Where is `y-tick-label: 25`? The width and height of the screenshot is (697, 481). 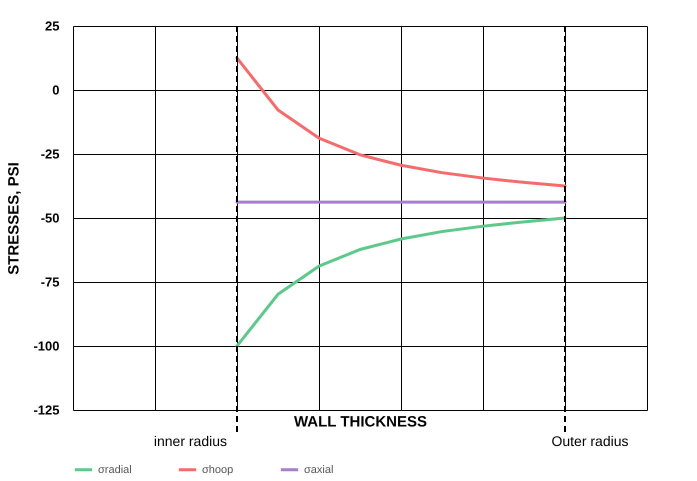 y-tick-label: 25 is located at coordinates (52, 26).